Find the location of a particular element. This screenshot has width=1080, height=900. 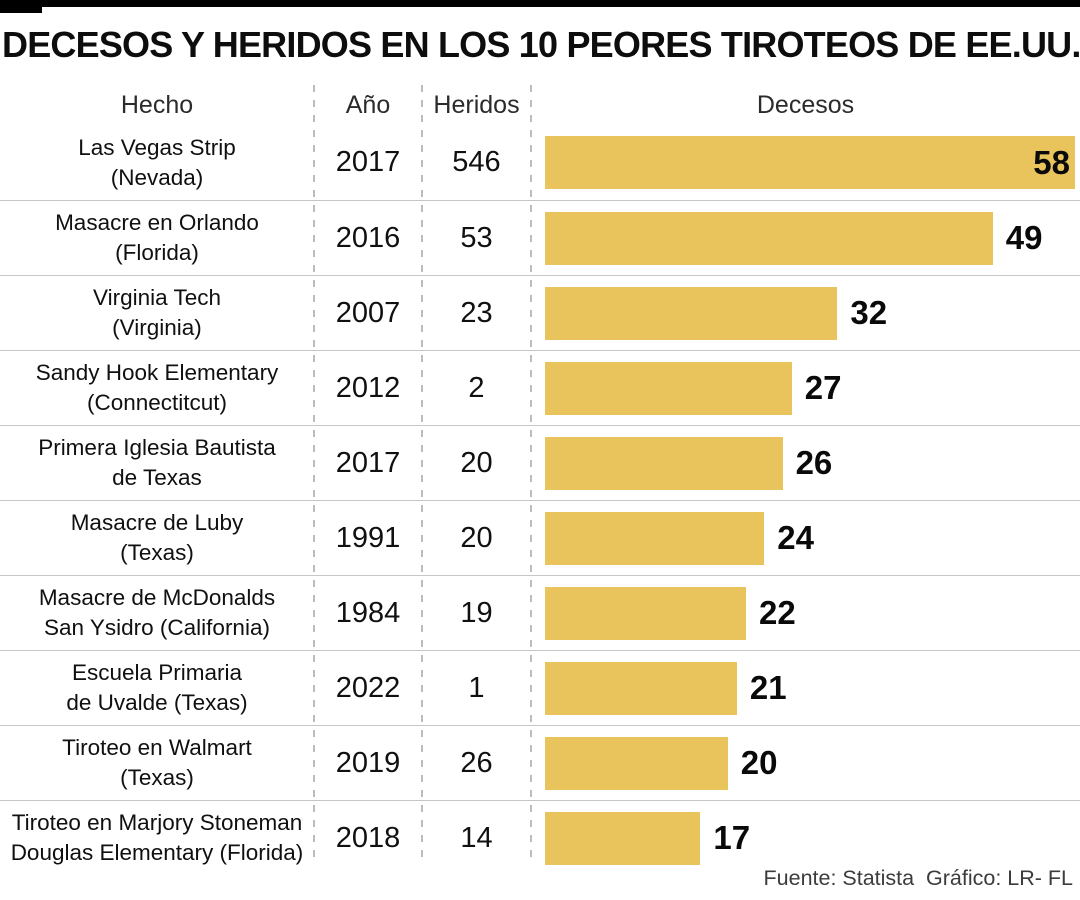

event-name: Tiroteo en Walmart (Texas) is located at coordinates (157, 762).